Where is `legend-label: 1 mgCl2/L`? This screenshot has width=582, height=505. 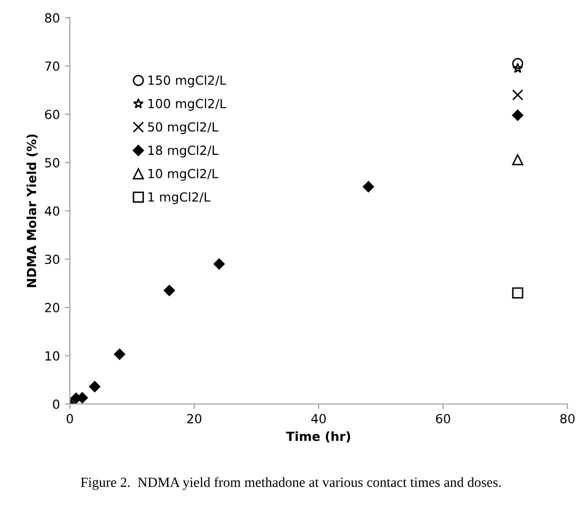
legend-label: 1 mgCl2/L is located at coordinates (179, 198).